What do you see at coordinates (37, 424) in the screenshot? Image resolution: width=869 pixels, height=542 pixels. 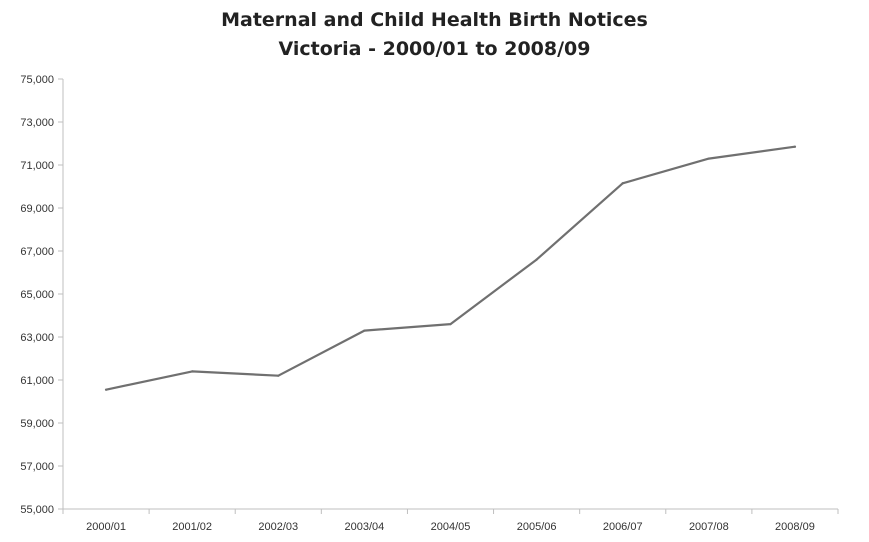 I see `y-tick-label: 59,000` at bounding box center [37, 424].